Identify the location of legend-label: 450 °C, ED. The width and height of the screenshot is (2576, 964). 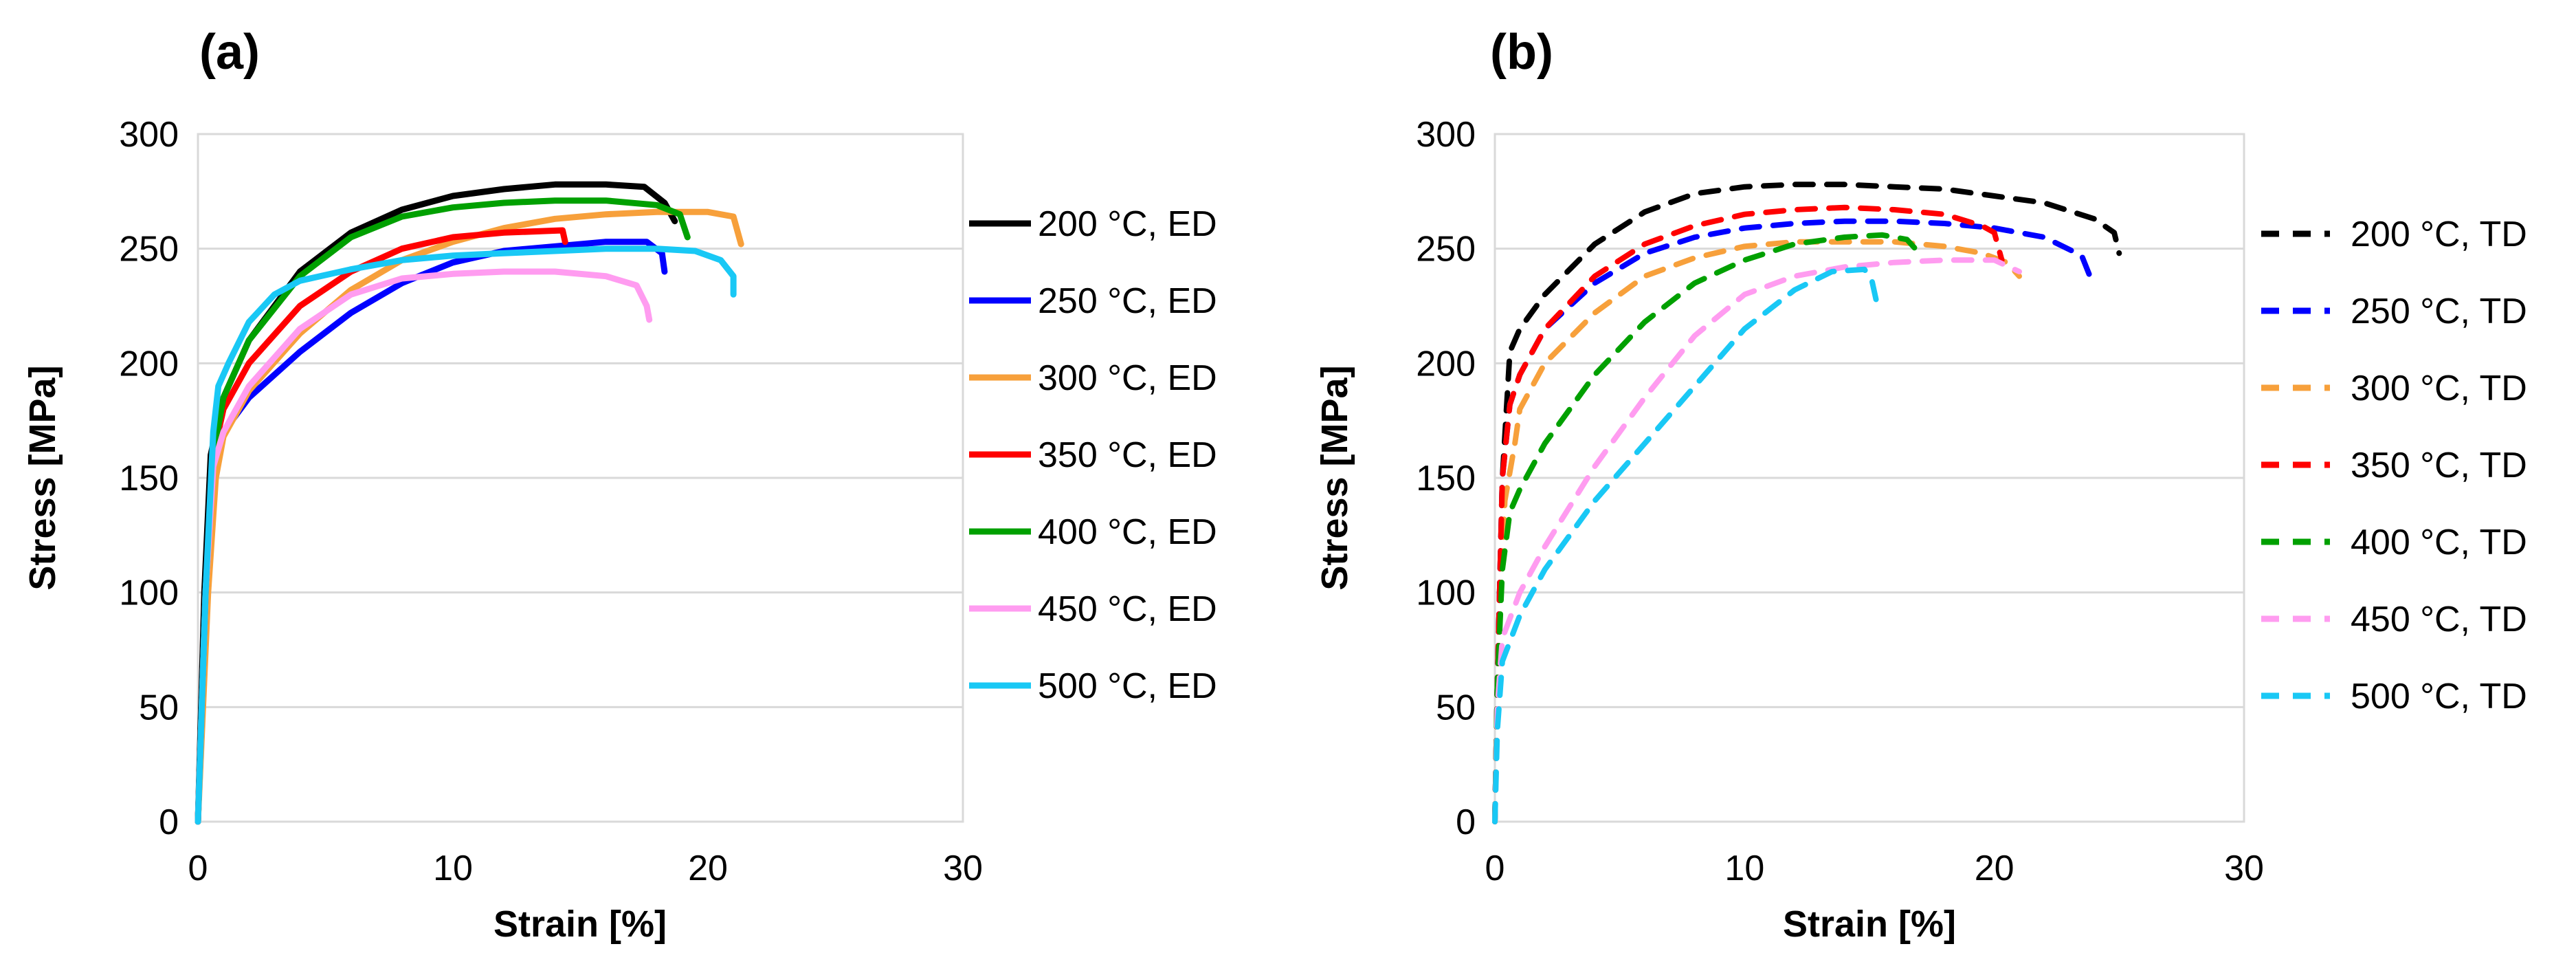
(1127, 609).